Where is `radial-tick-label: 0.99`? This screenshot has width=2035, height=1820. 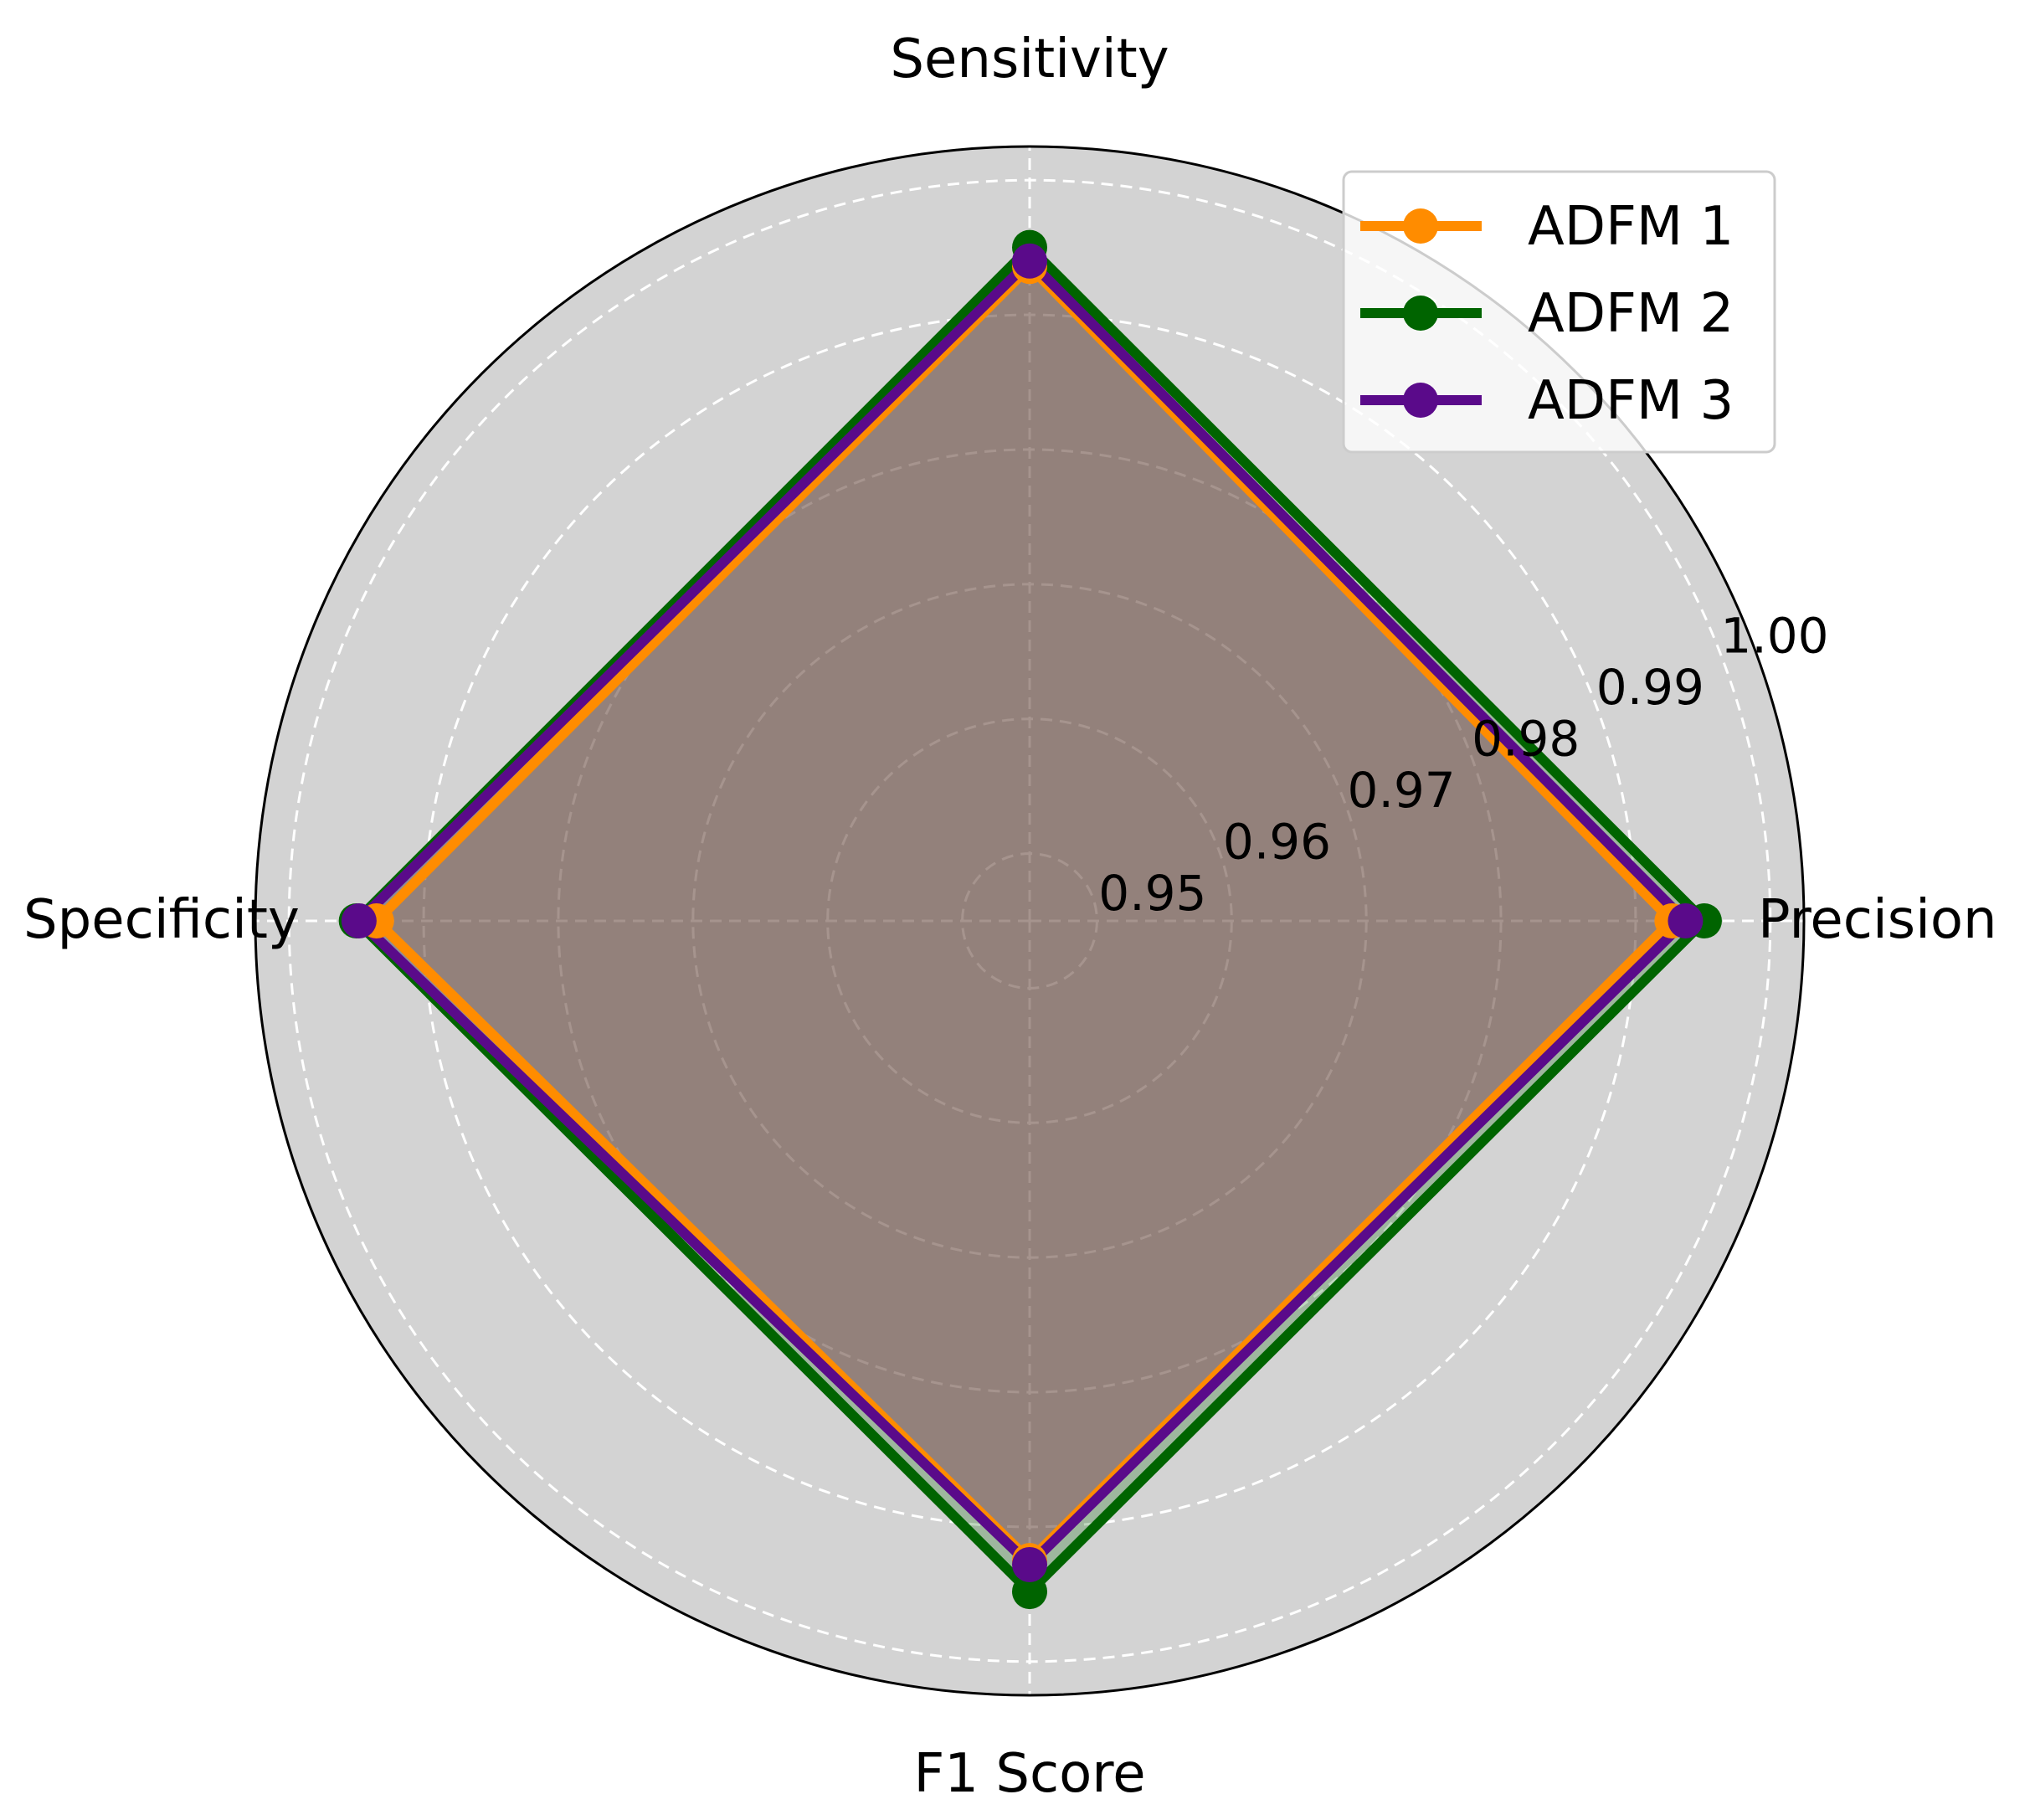
radial-tick-label: 0.99 is located at coordinates (1650, 687).